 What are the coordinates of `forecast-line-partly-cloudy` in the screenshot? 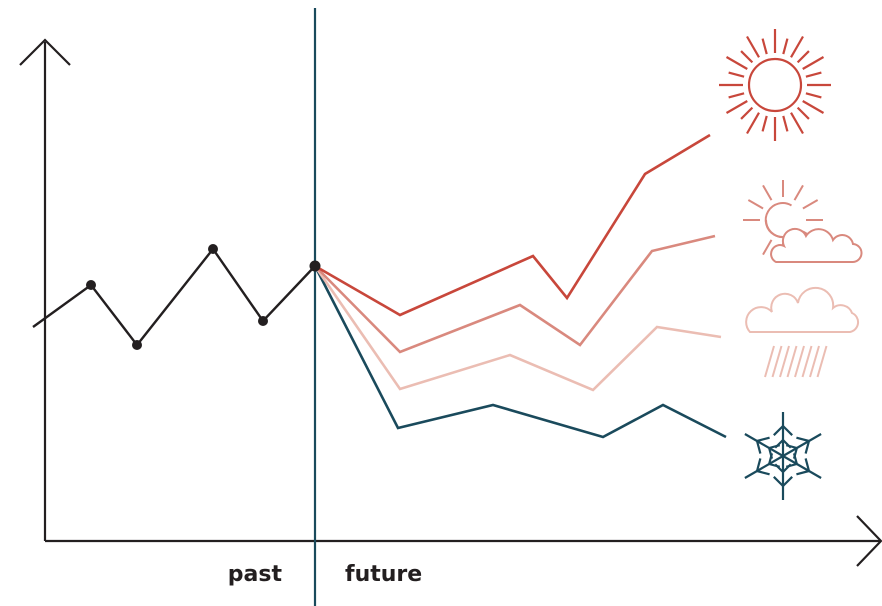 It's located at (515, 294).